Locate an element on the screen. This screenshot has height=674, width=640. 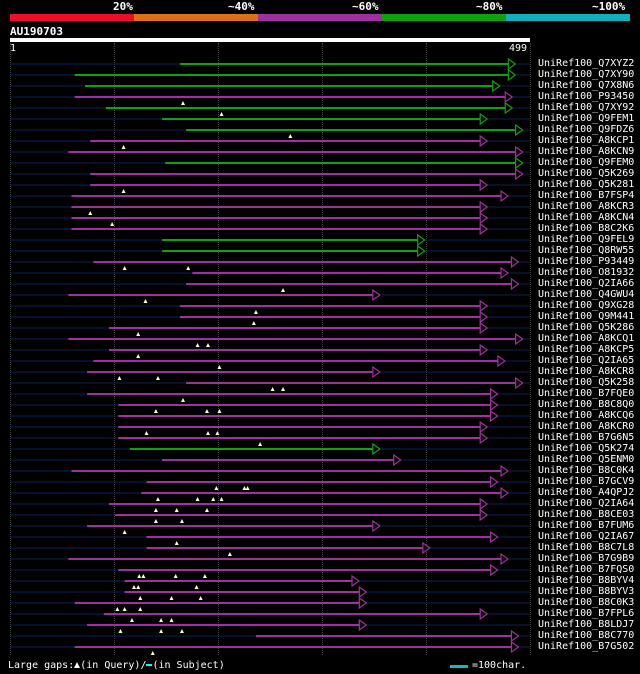
hit-label: UniRef100_P93450 is located at coordinates (586, 96).